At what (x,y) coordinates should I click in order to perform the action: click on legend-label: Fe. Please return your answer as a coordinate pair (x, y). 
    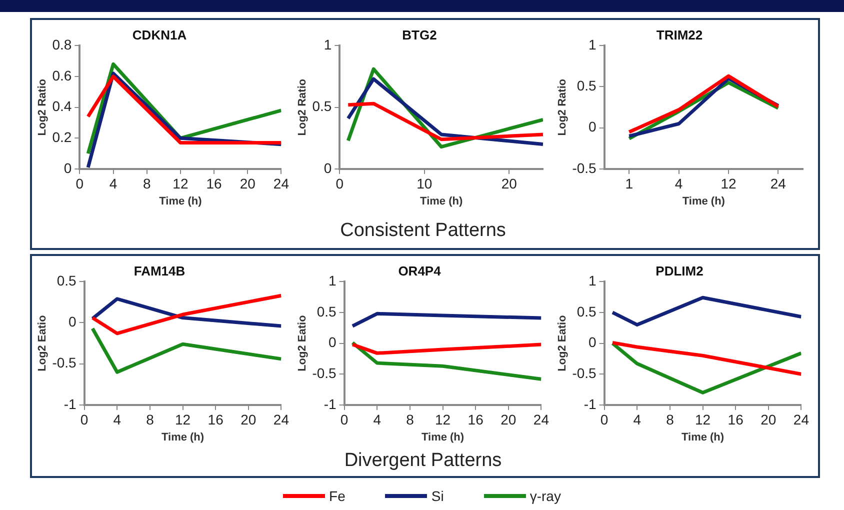
    Looking at the image, I should click on (337, 496).